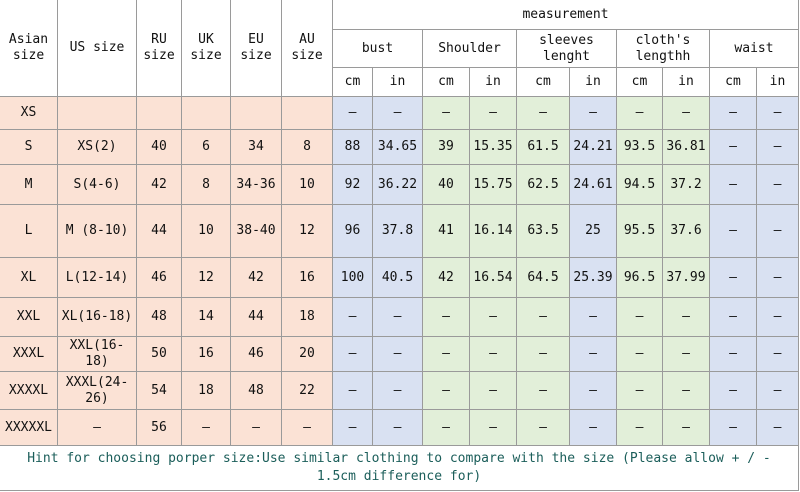 The width and height of the screenshot is (800, 492). I want to click on table-cell: 16, so click(307, 278).